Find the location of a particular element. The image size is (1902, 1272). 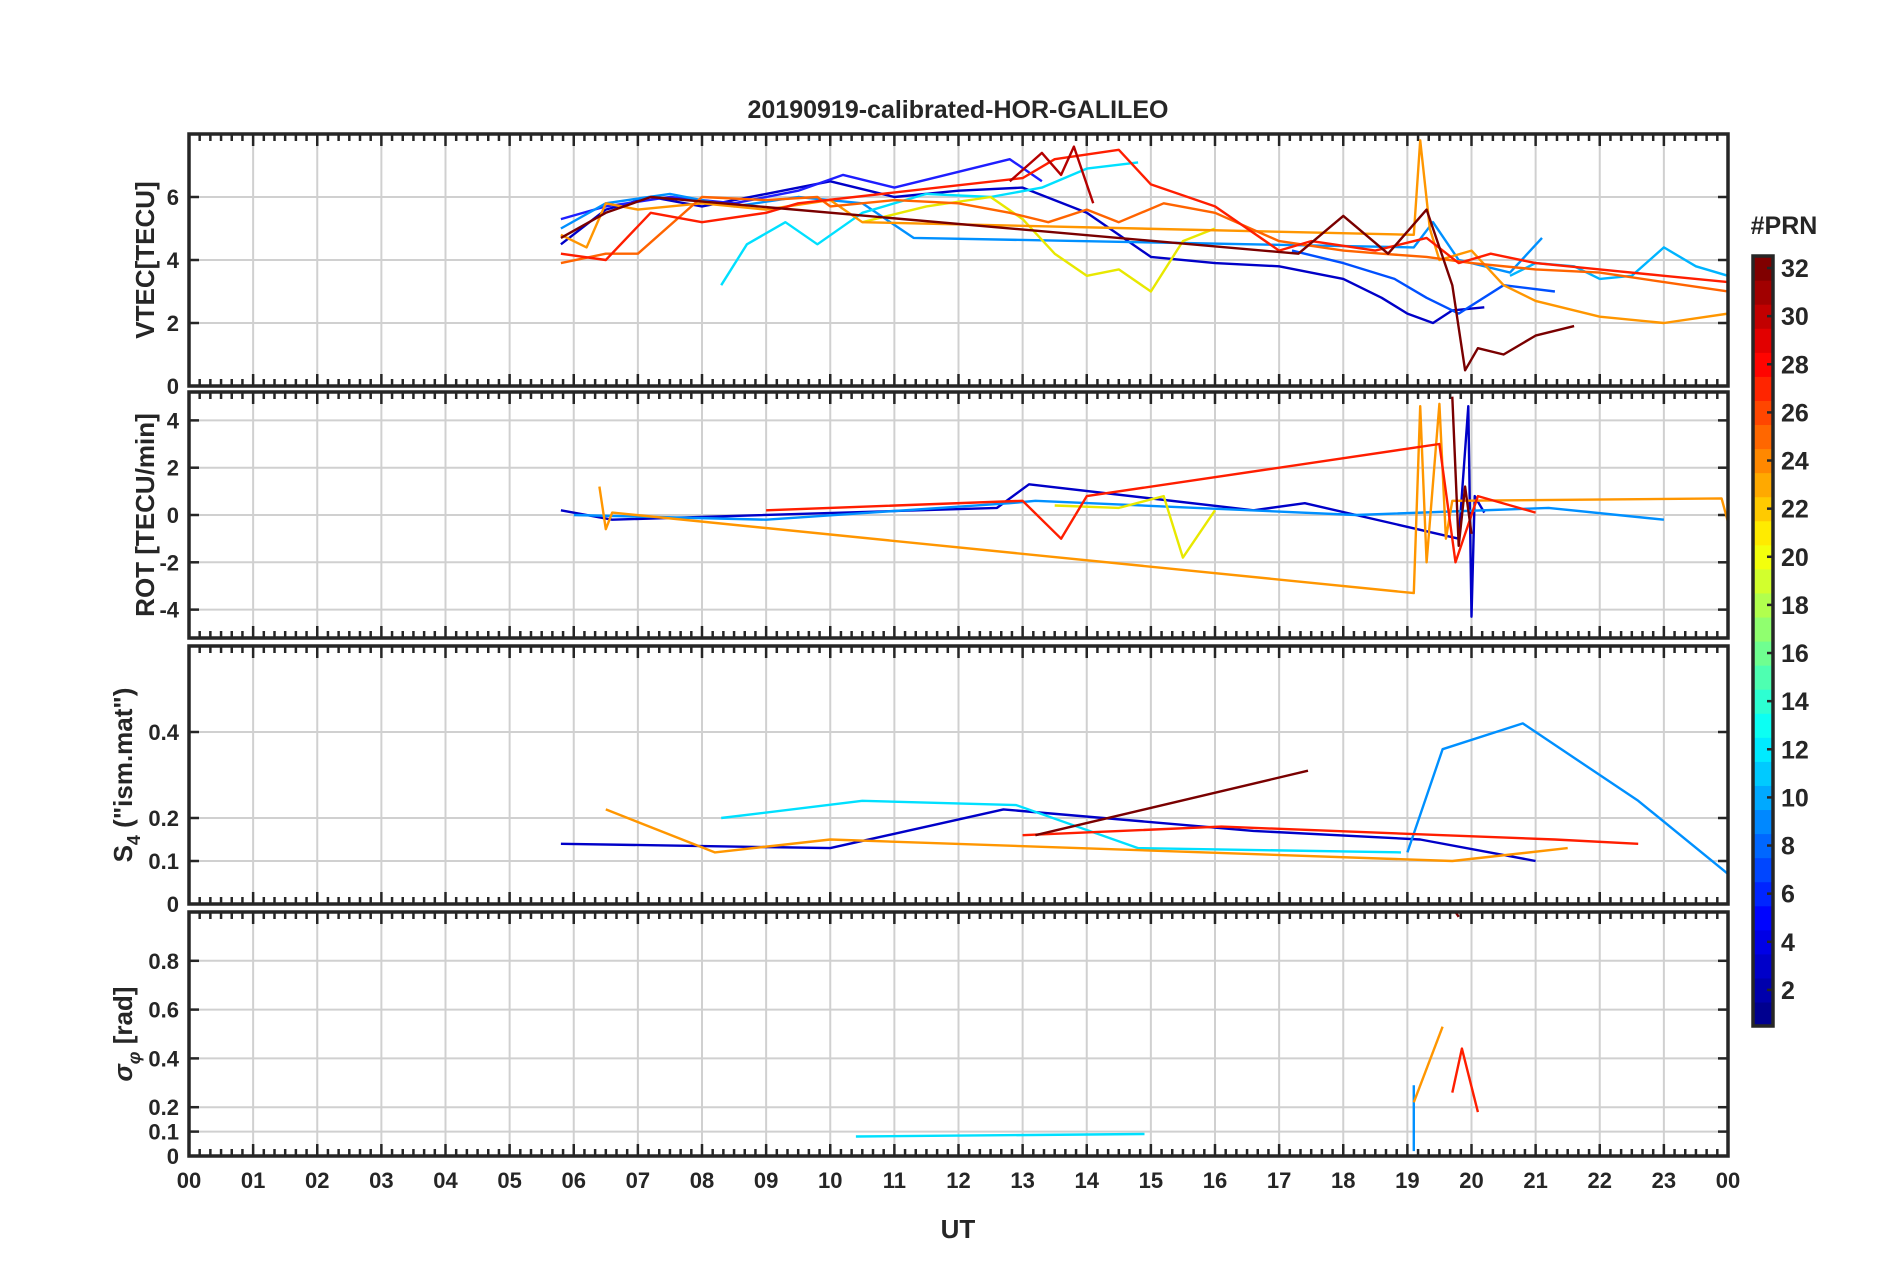

x-tick-label: 09 is located at coordinates (766, 1180).